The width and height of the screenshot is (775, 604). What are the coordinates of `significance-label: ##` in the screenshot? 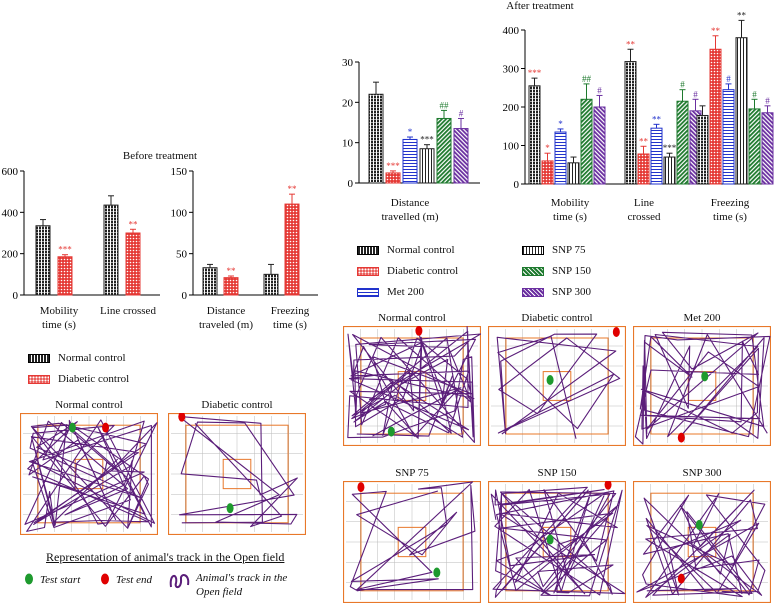 It's located at (445, 105).